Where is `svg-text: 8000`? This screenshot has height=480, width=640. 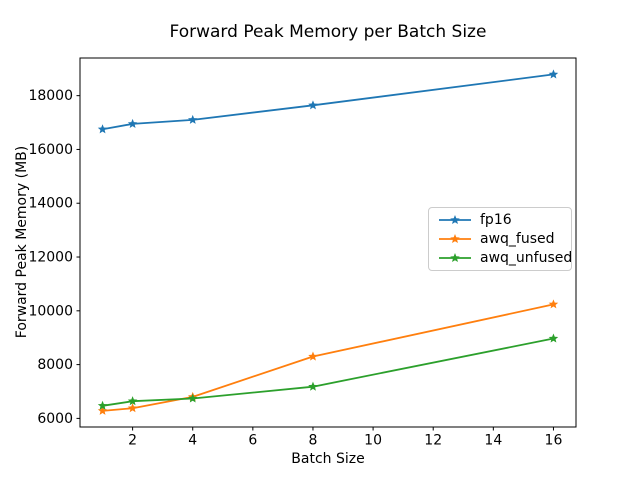 svg-text: 8000 is located at coordinates (55, 365).